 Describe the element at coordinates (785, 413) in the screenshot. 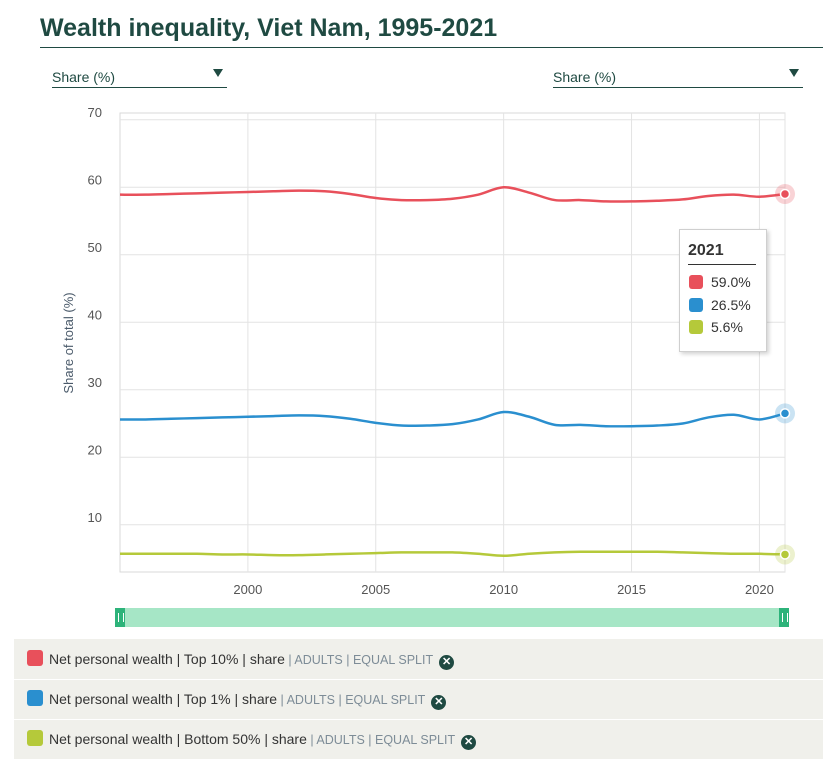

I see `end-marker-top1` at that location.